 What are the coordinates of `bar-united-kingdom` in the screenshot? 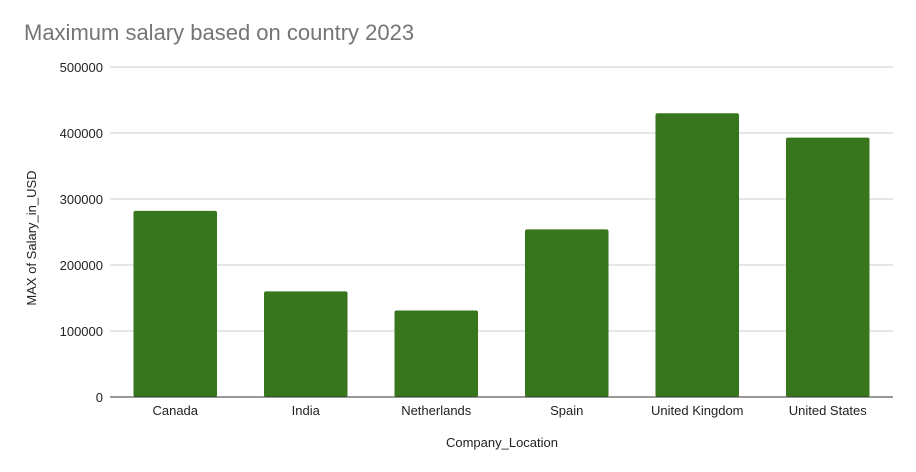 It's located at (697, 255).